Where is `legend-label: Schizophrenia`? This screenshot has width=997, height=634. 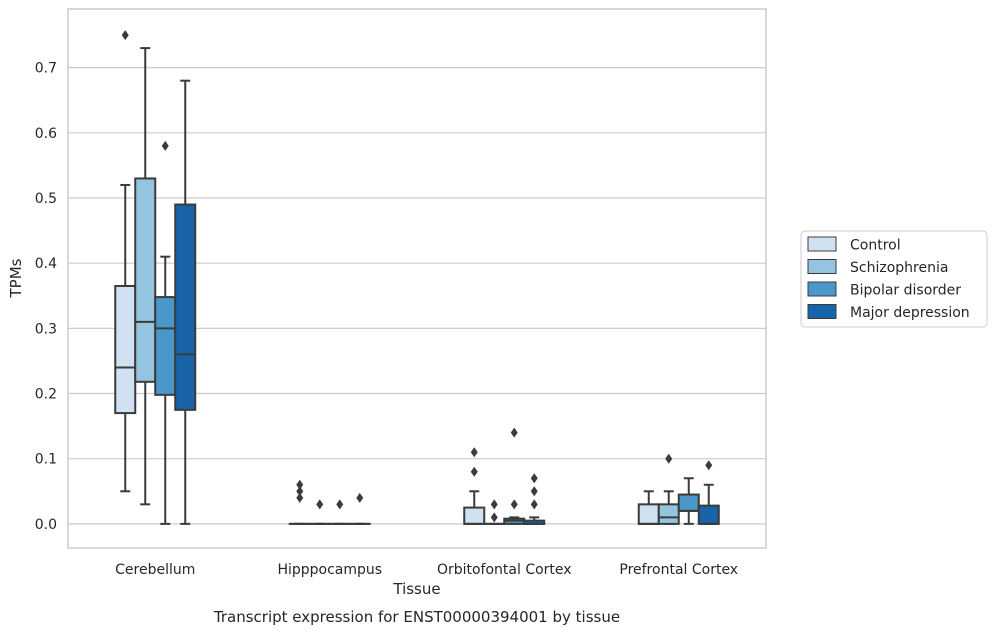 legend-label: Schizophrenia is located at coordinates (899, 268).